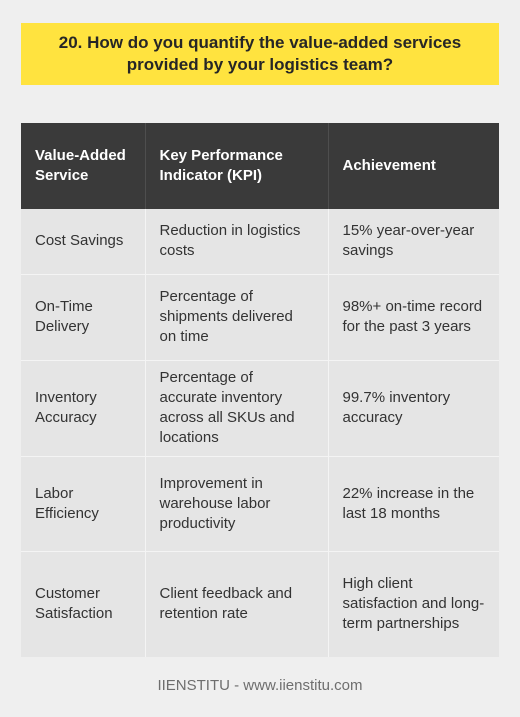  I want to click on cell-service: Customer Satisfaction, so click(83, 604).